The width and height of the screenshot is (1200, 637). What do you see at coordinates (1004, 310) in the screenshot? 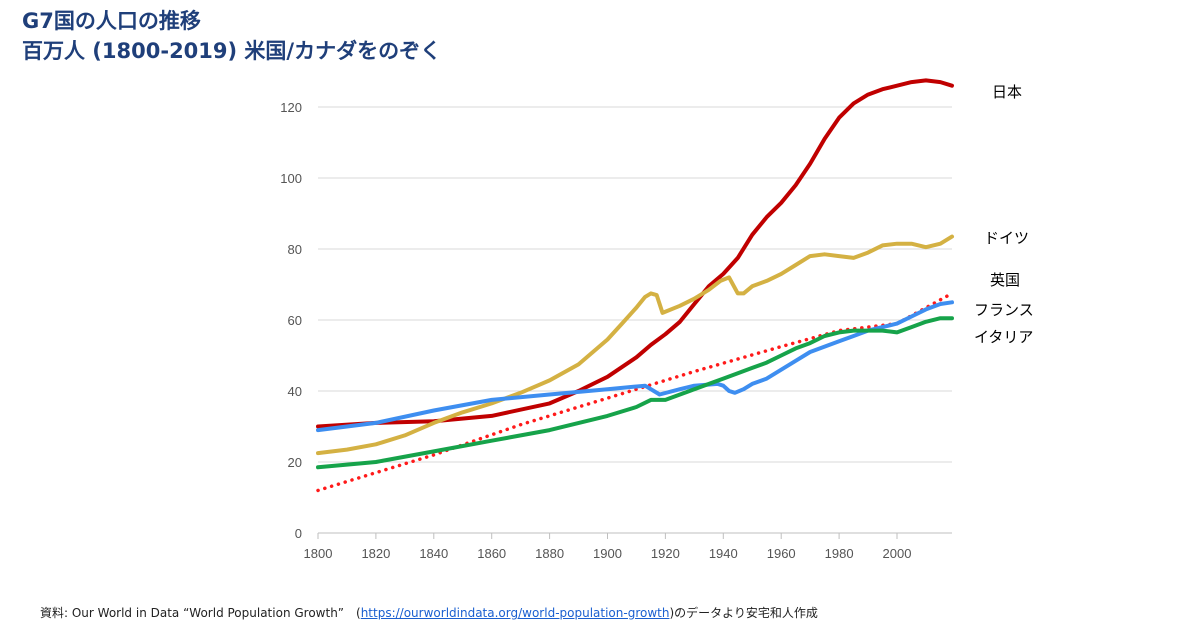
I see `series-label-3: フランス` at bounding box center [1004, 310].